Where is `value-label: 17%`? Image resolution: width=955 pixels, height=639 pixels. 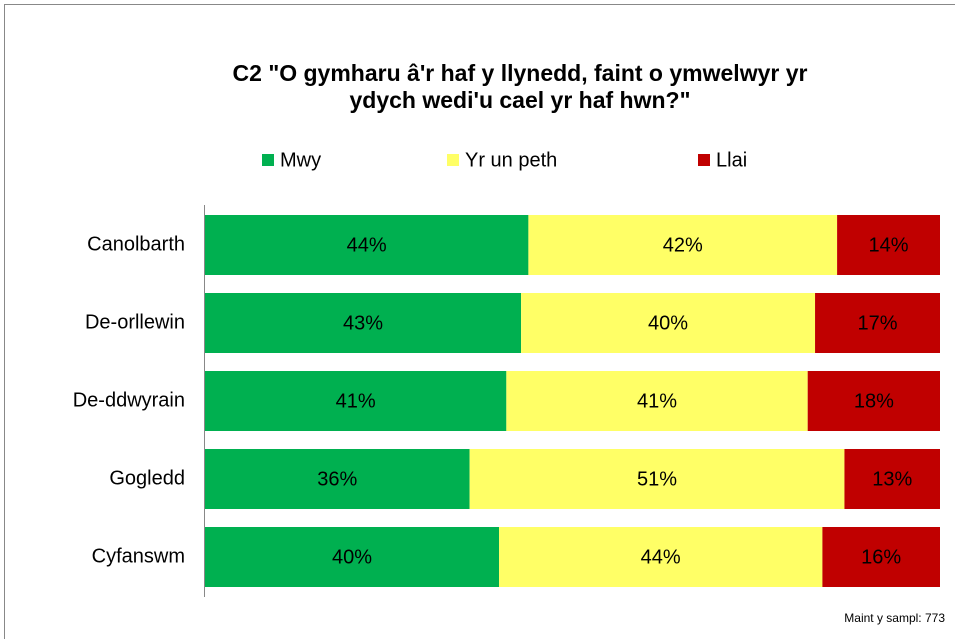
value-label: 17% is located at coordinates (878, 323).